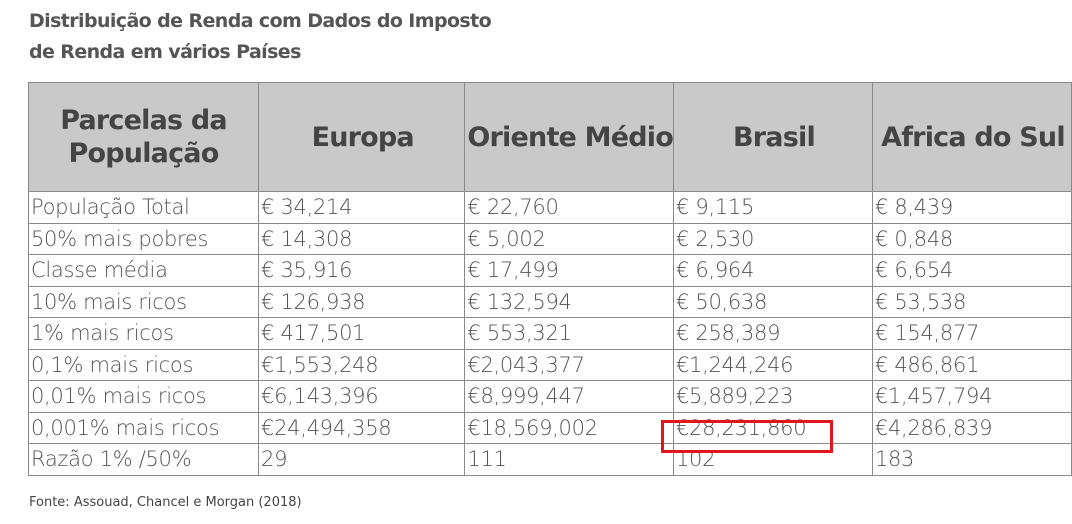 Image resolution: width=1072 pixels, height=524 pixels. I want to click on table-cell: €28,231,860, so click(772, 427).